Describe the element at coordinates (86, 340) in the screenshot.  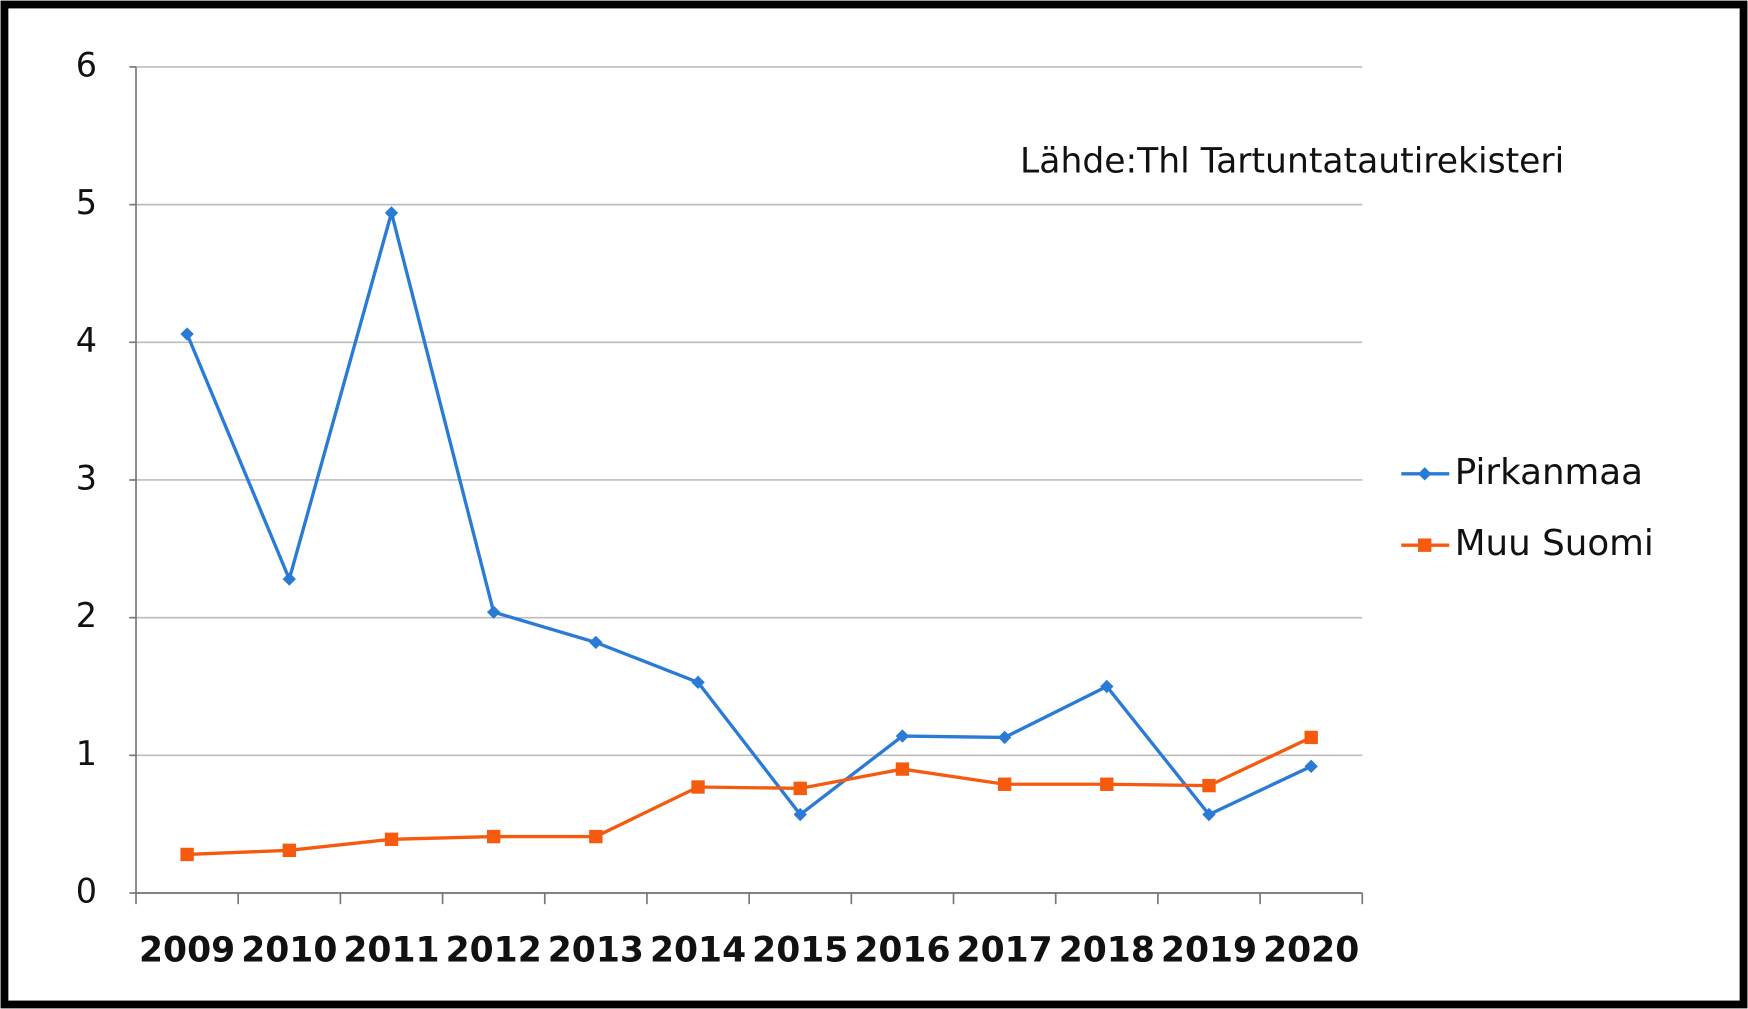
I see `y-tick-label: 4` at that location.